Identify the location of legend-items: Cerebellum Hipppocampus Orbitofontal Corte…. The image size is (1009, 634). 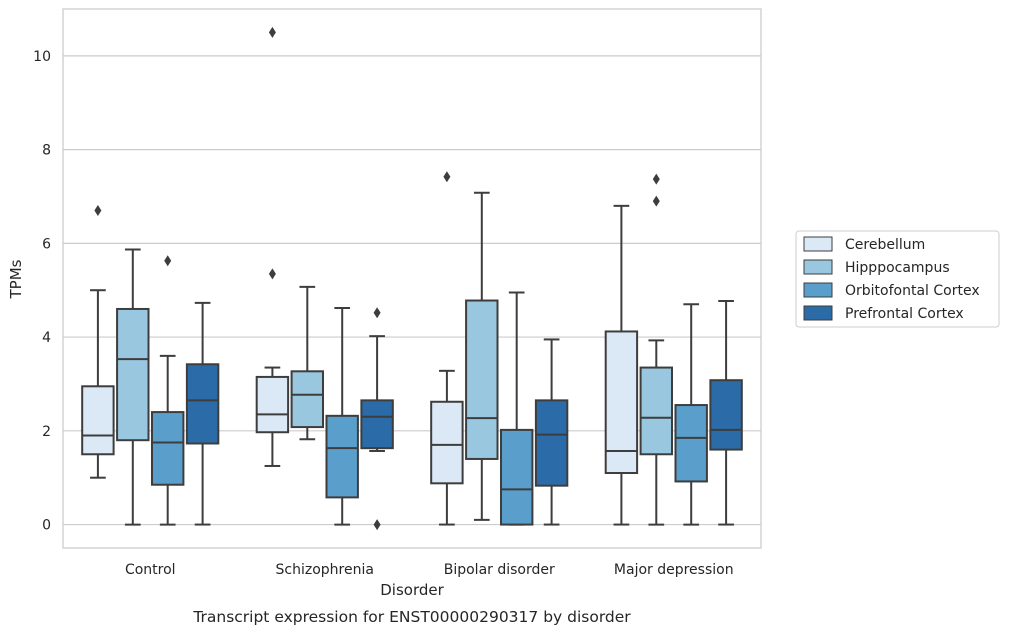
(891, 279).